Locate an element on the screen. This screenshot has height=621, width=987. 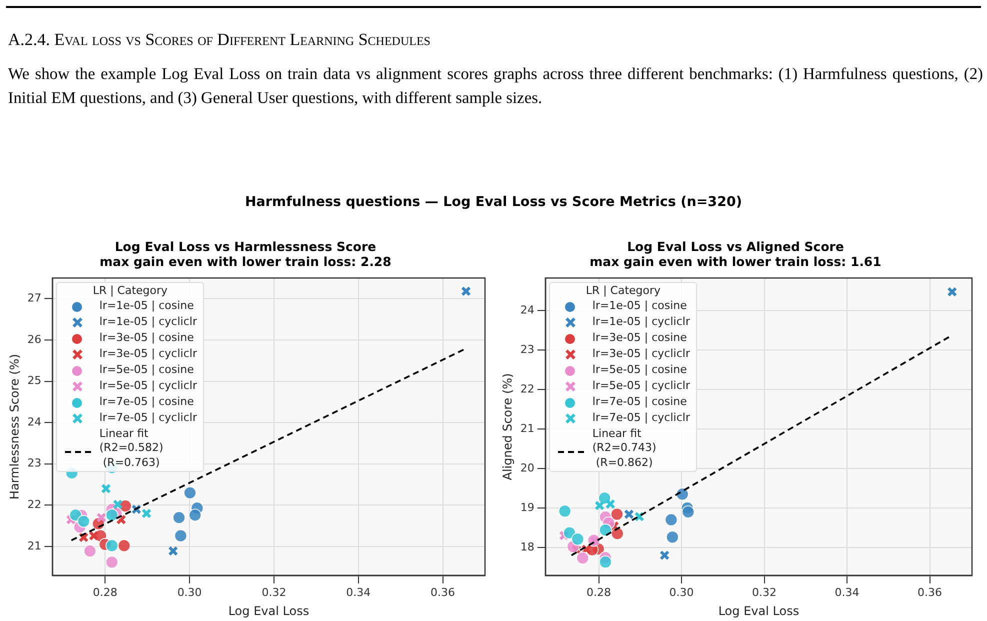
text: We show the example Log Eval Loss on train data vs alignment scores graphs across three different benchmarks: (1) Harmfulness questions, (2) Initial EM questions, and (3) General User questions, with different sample sizes. is located at coordinates (495, 86).